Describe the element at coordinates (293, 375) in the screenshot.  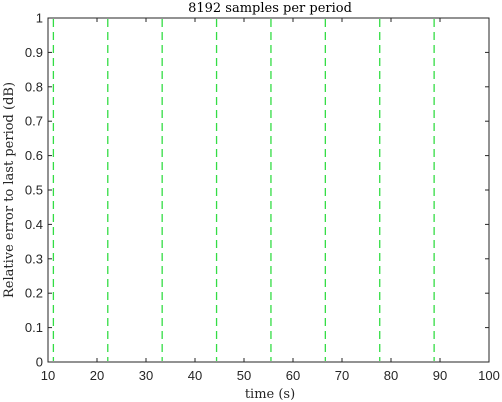
I see `x-tick-label: 60` at that location.